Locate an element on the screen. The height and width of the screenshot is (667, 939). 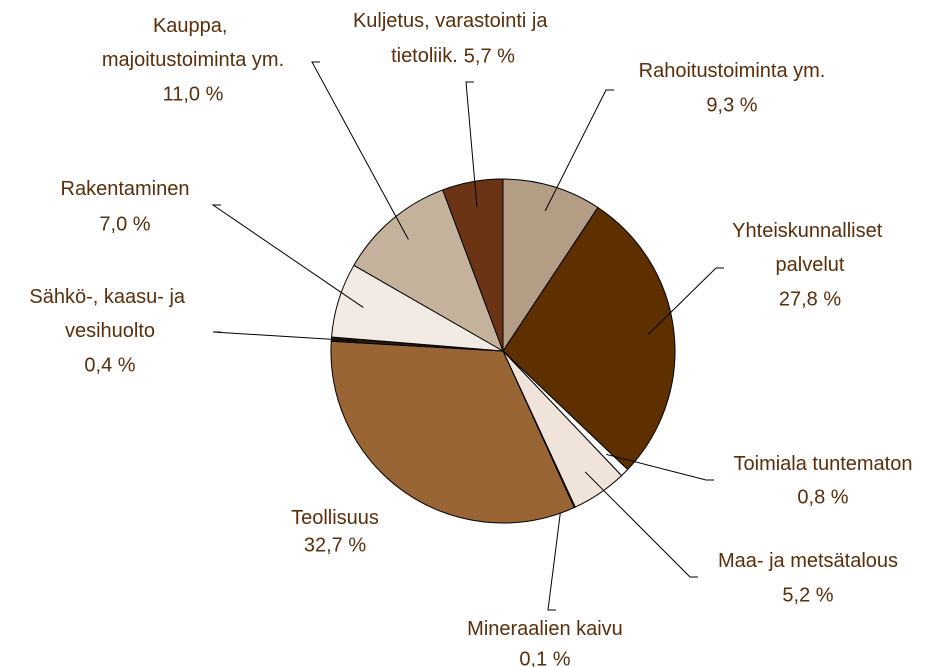
label-line: Teollisuus is located at coordinates (335, 518).